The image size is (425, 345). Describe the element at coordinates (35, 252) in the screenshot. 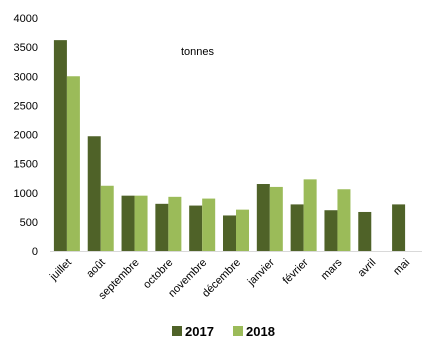

I see `y-tick-label: 0` at that location.